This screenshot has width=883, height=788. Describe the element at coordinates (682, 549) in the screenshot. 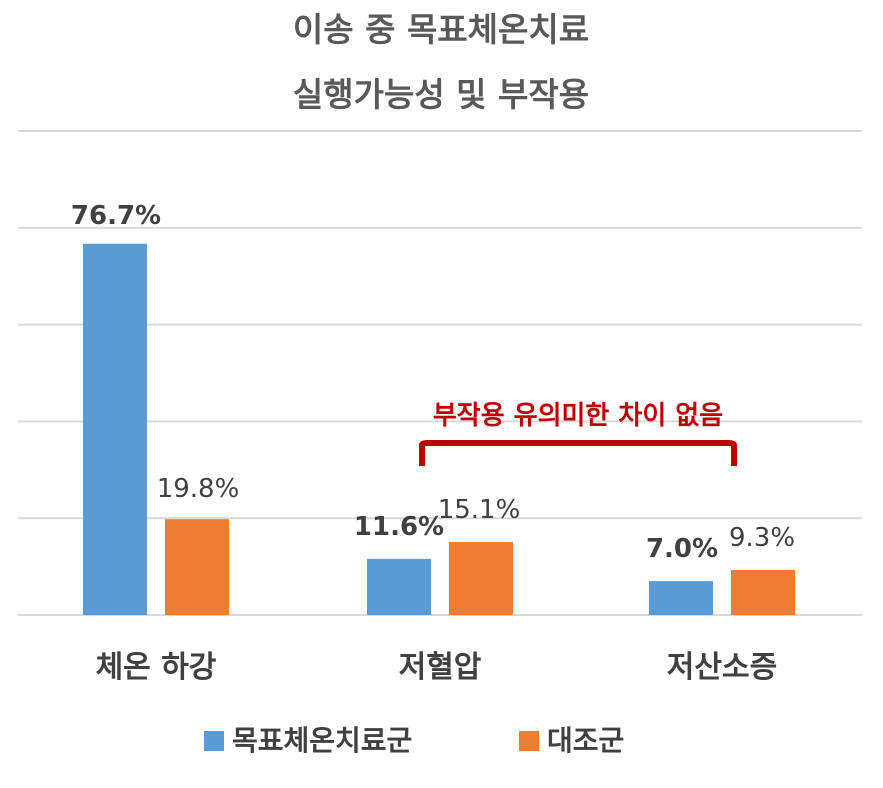

I see `data-label-treatment-2: 7.0%` at that location.